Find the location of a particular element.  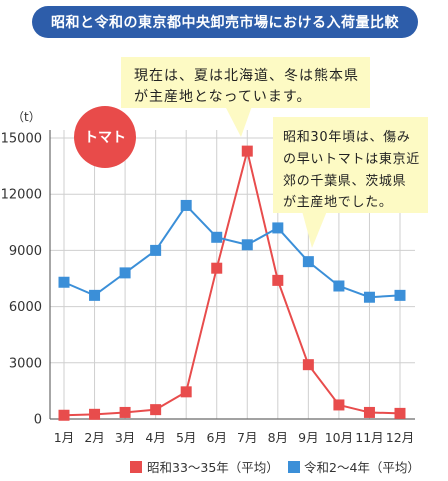

badge: トマト is located at coordinates (105, 137).